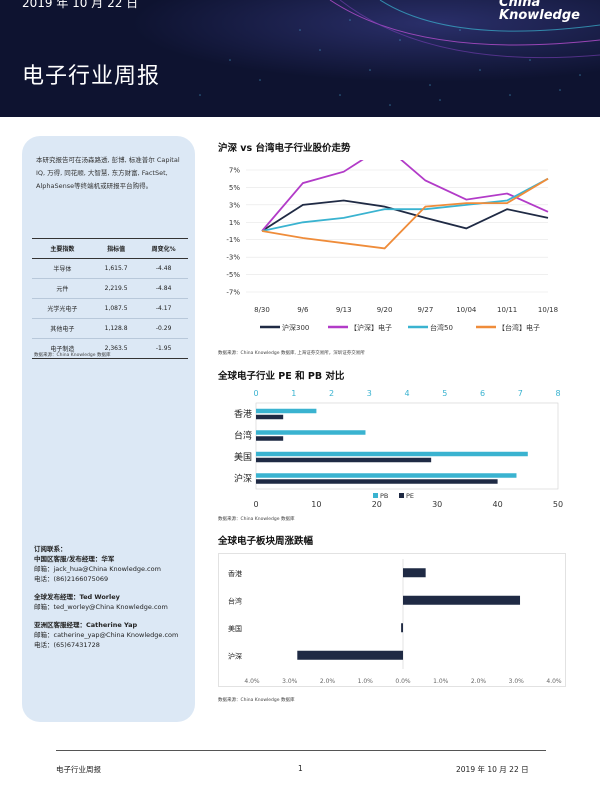 Image resolution: width=600 pixels, height=800 pixels. I want to click on x-tick-label: 0.0%, so click(403, 681).